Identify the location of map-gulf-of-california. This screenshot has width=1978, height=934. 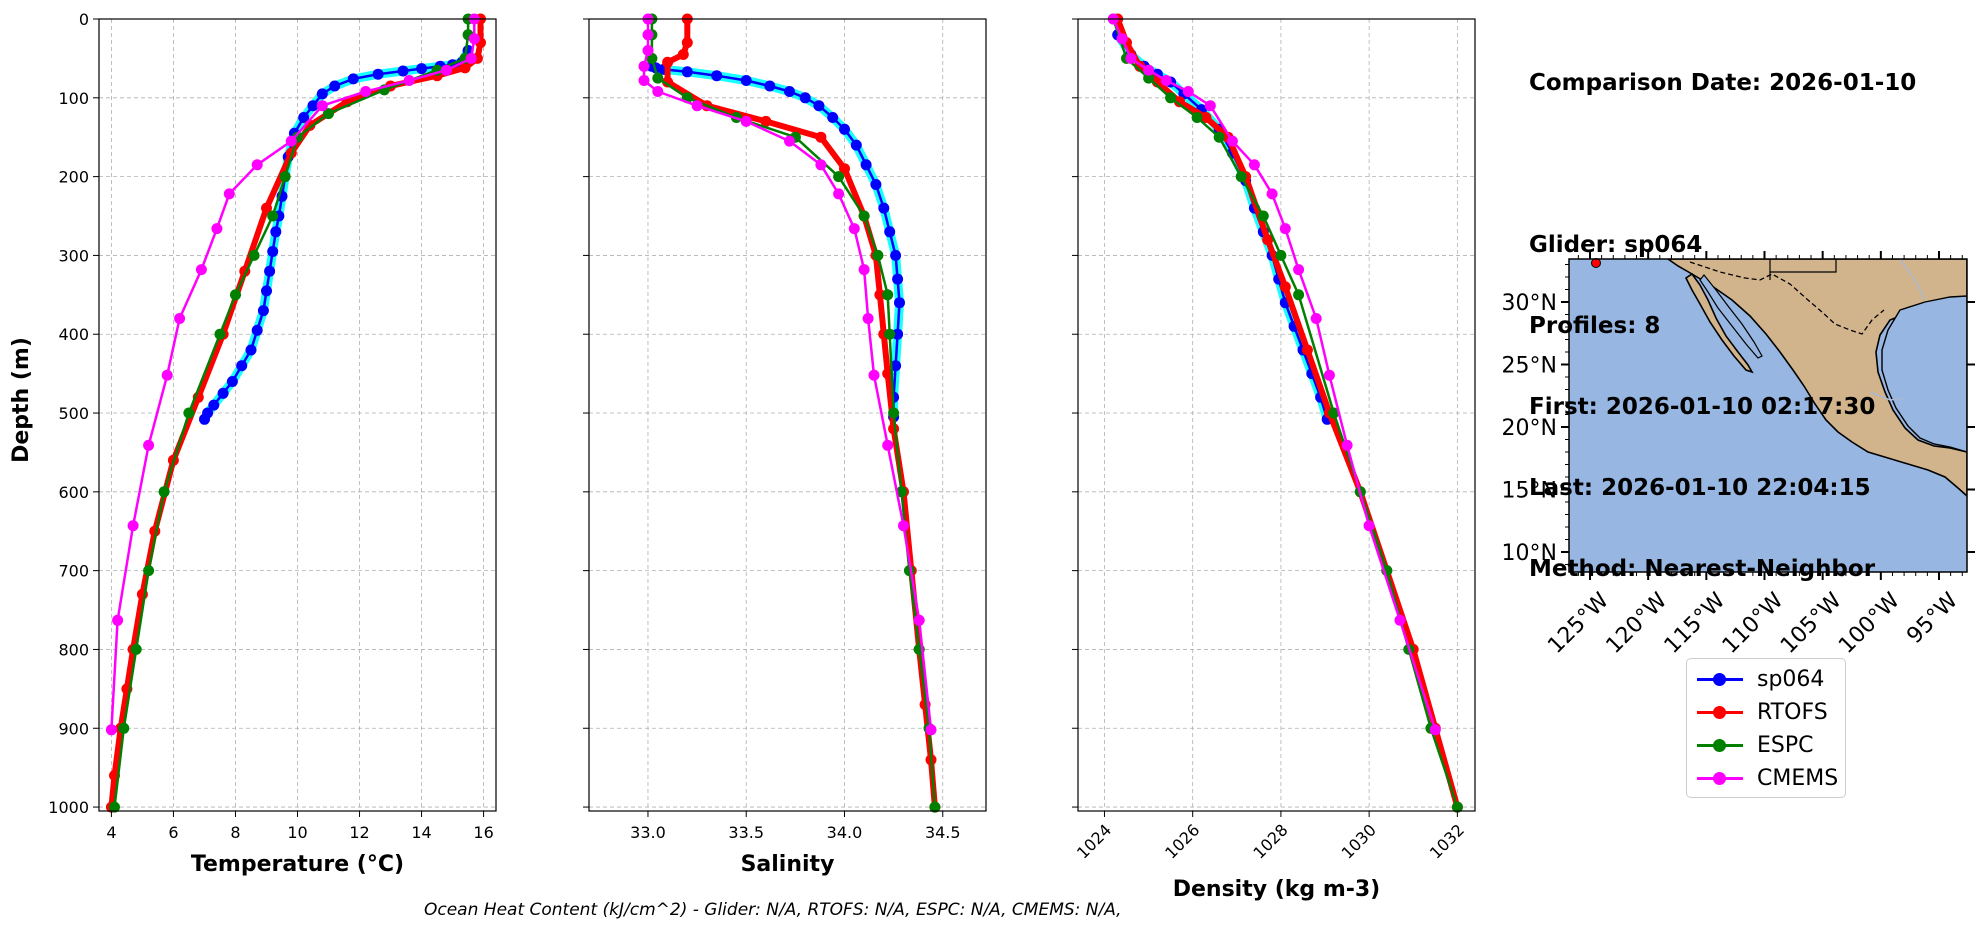
(1731, 316).